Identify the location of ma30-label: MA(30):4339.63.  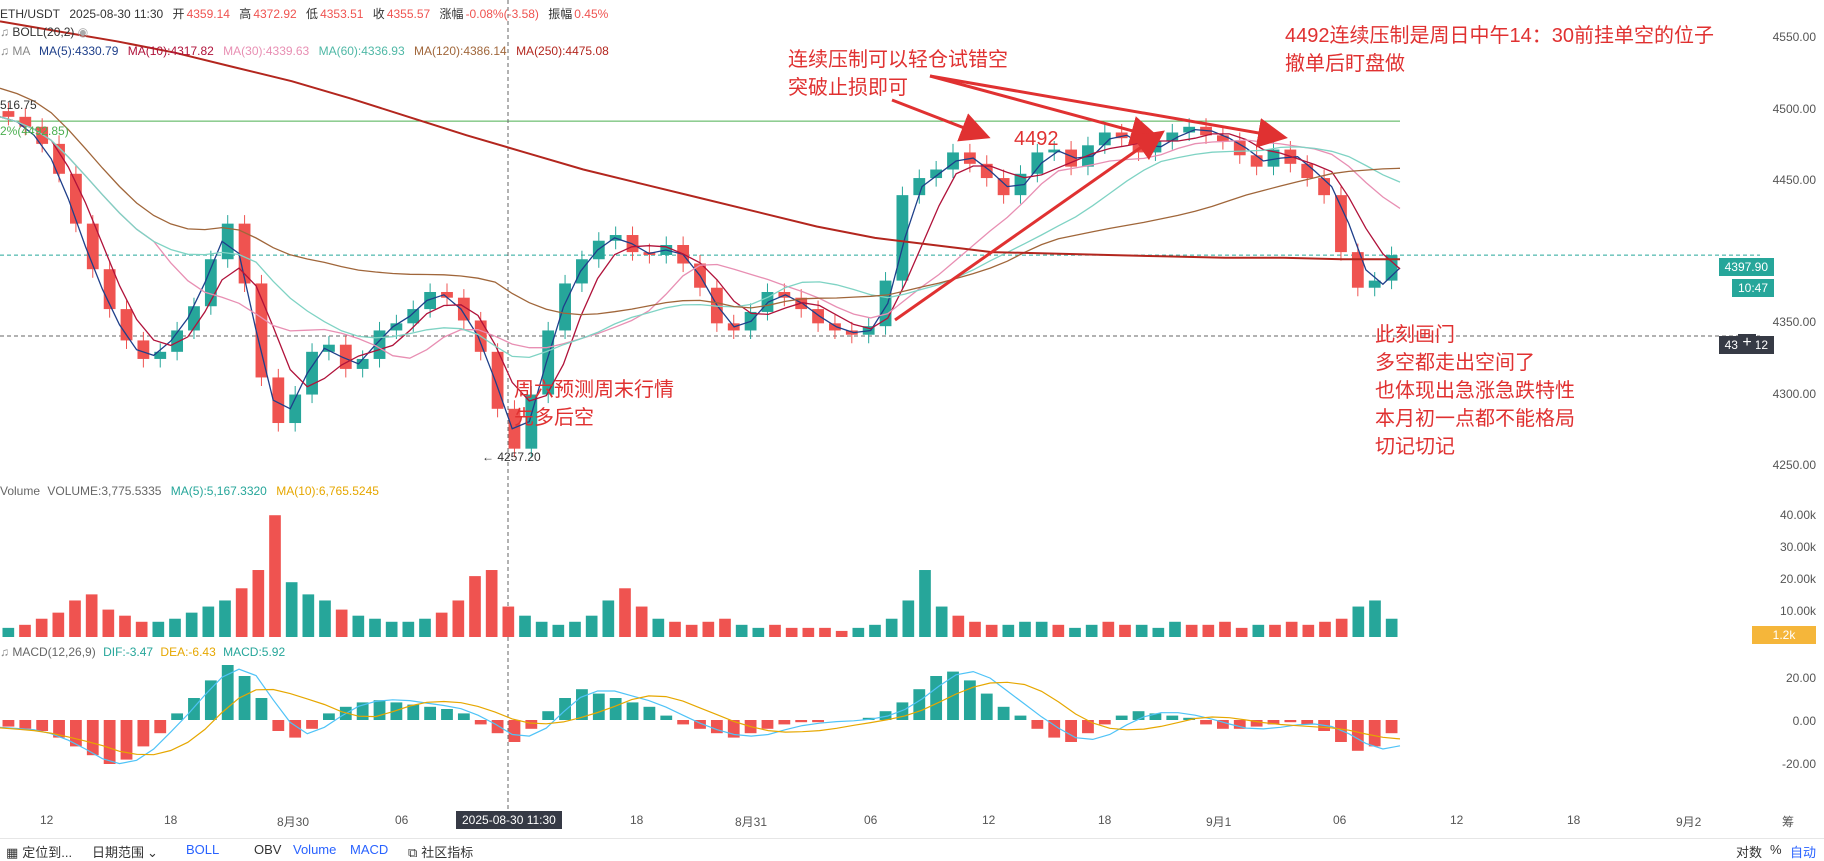
(266, 51).